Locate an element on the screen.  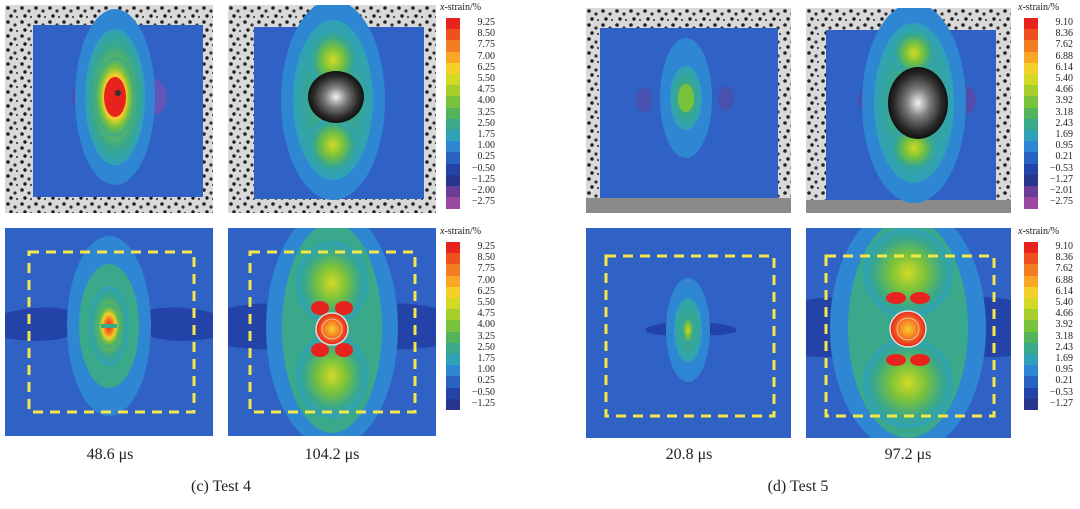
colorbar-tick-label: 4.66 is located at coordinates (1064, 314).